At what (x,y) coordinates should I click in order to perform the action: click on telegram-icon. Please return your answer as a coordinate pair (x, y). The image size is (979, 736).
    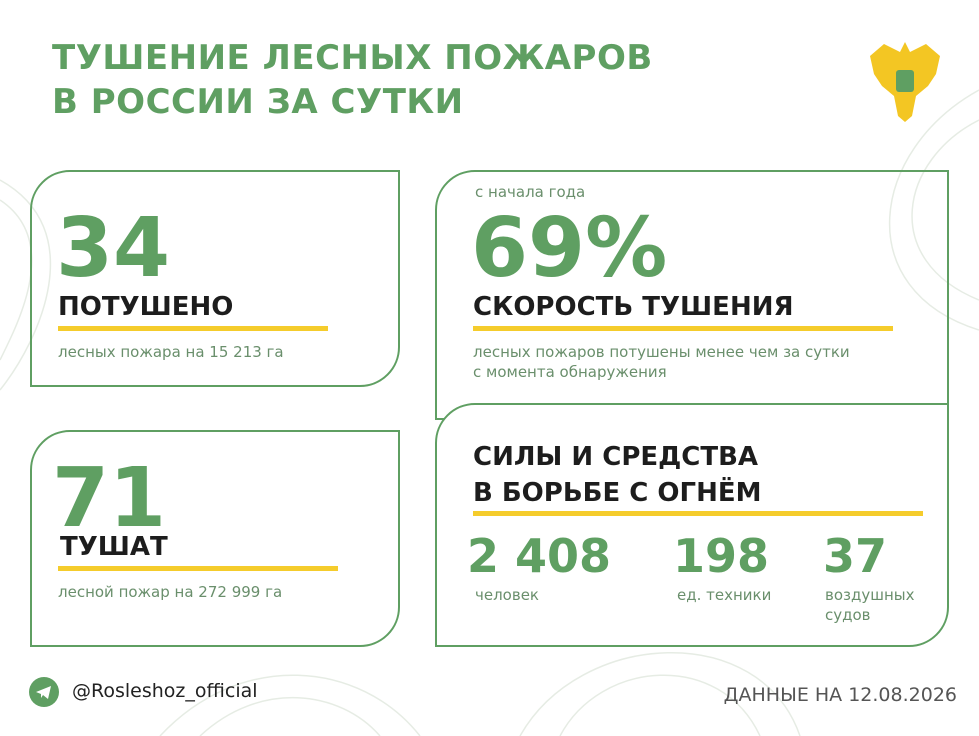
    Looking at the image, I should click on (44, 692).